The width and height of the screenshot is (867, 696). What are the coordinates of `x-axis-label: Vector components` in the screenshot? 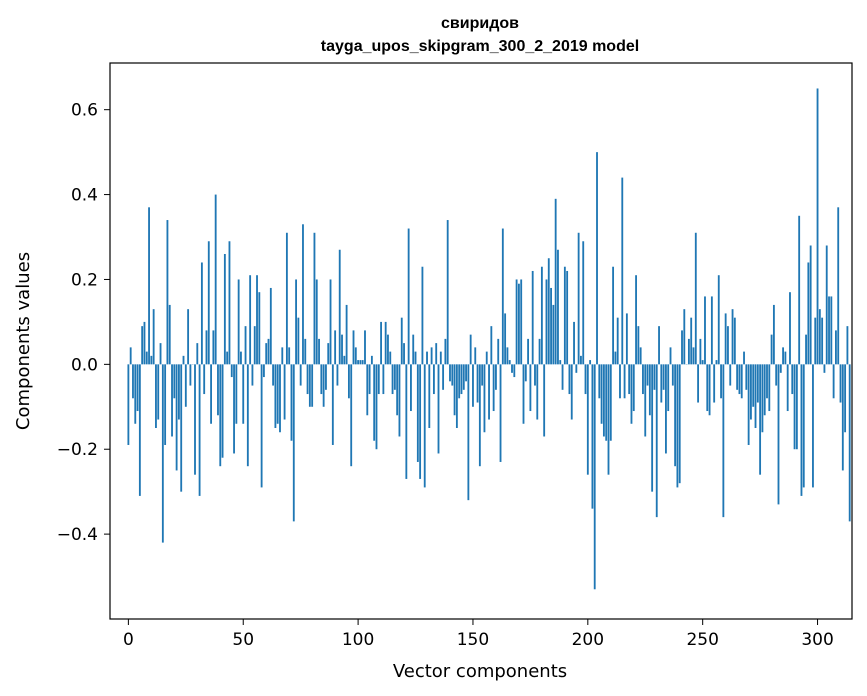 It's located at (480, 671).